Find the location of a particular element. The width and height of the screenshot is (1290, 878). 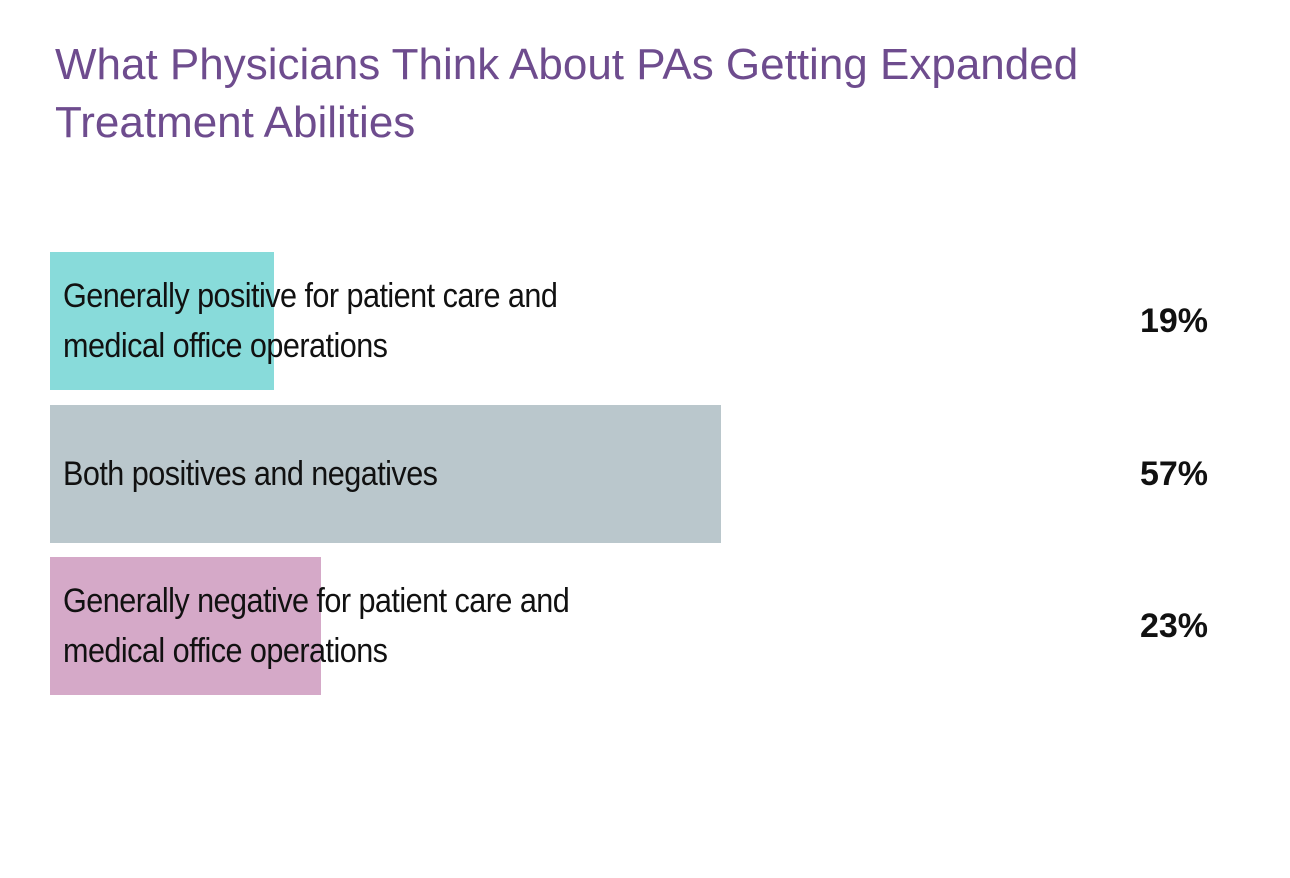

category-label: Both positives and negatives is located at coordinates (250, 474).